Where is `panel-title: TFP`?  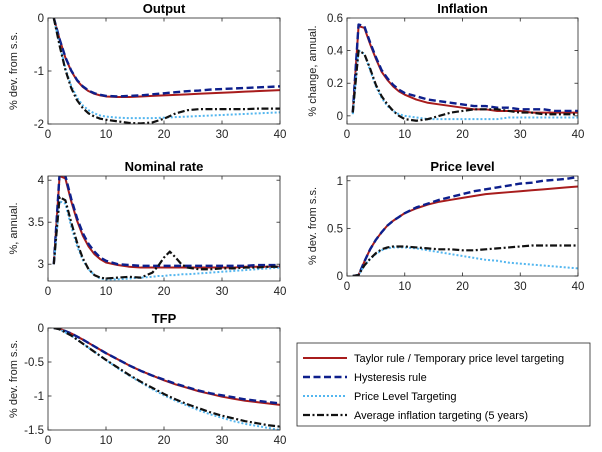
panel-title: TFP is located at coordinates (164, 318).